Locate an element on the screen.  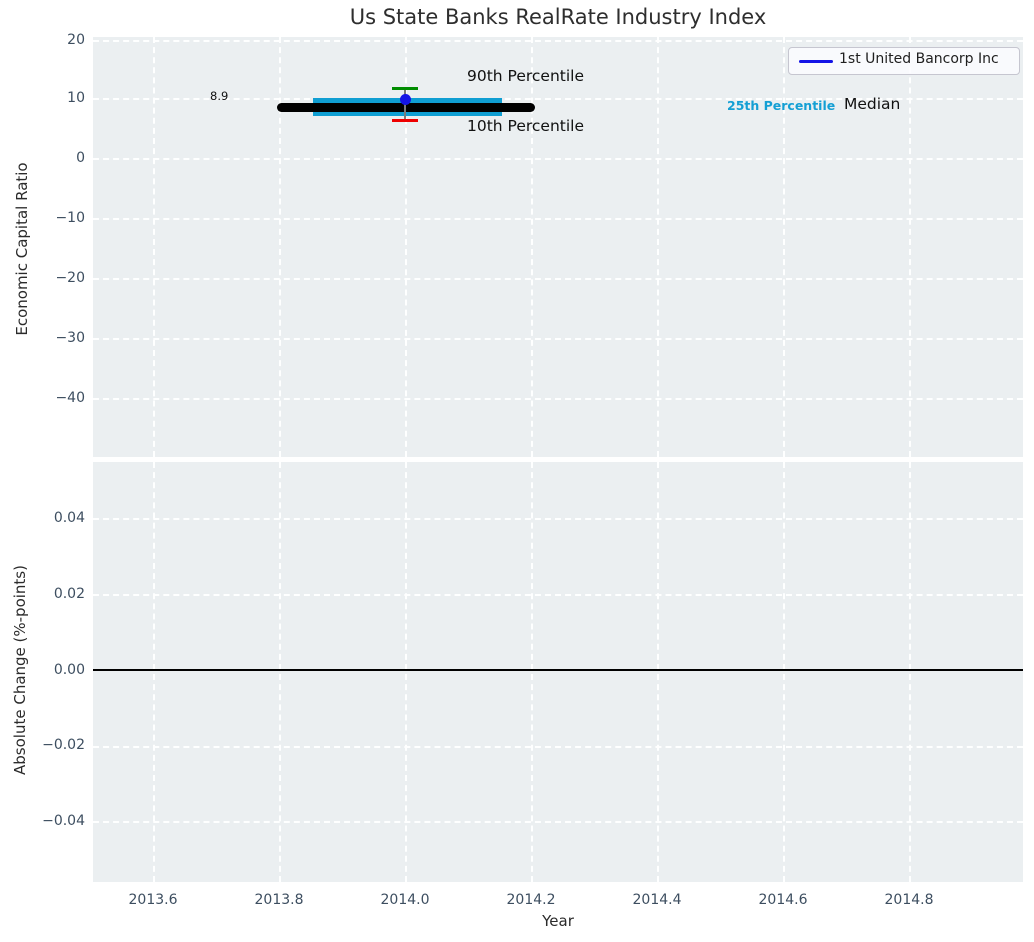
p90-annotation: 90th Percentile is located at coordinates (526, 76).